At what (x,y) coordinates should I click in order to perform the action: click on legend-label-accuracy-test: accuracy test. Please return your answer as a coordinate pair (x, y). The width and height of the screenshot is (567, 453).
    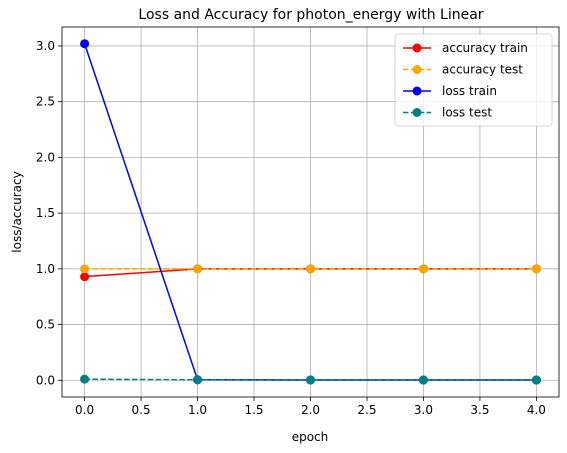
    Looking at the image, I should click on (482, 70).